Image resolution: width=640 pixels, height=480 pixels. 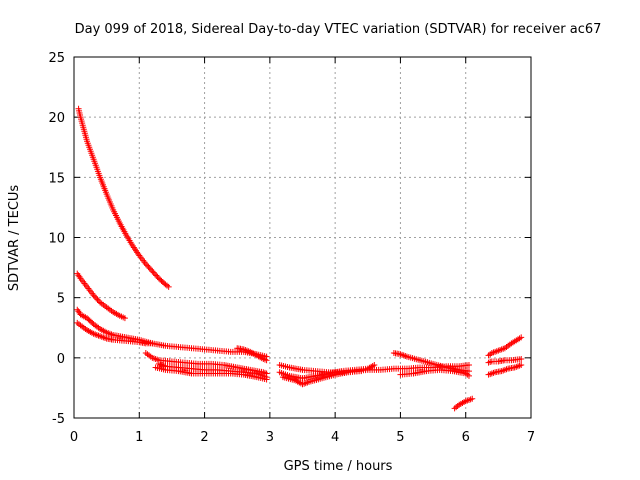 What do you see at coordinates (56, 58) in the screenshot?
I see `y-tick-label: 25` at bounding box center [56, 58].